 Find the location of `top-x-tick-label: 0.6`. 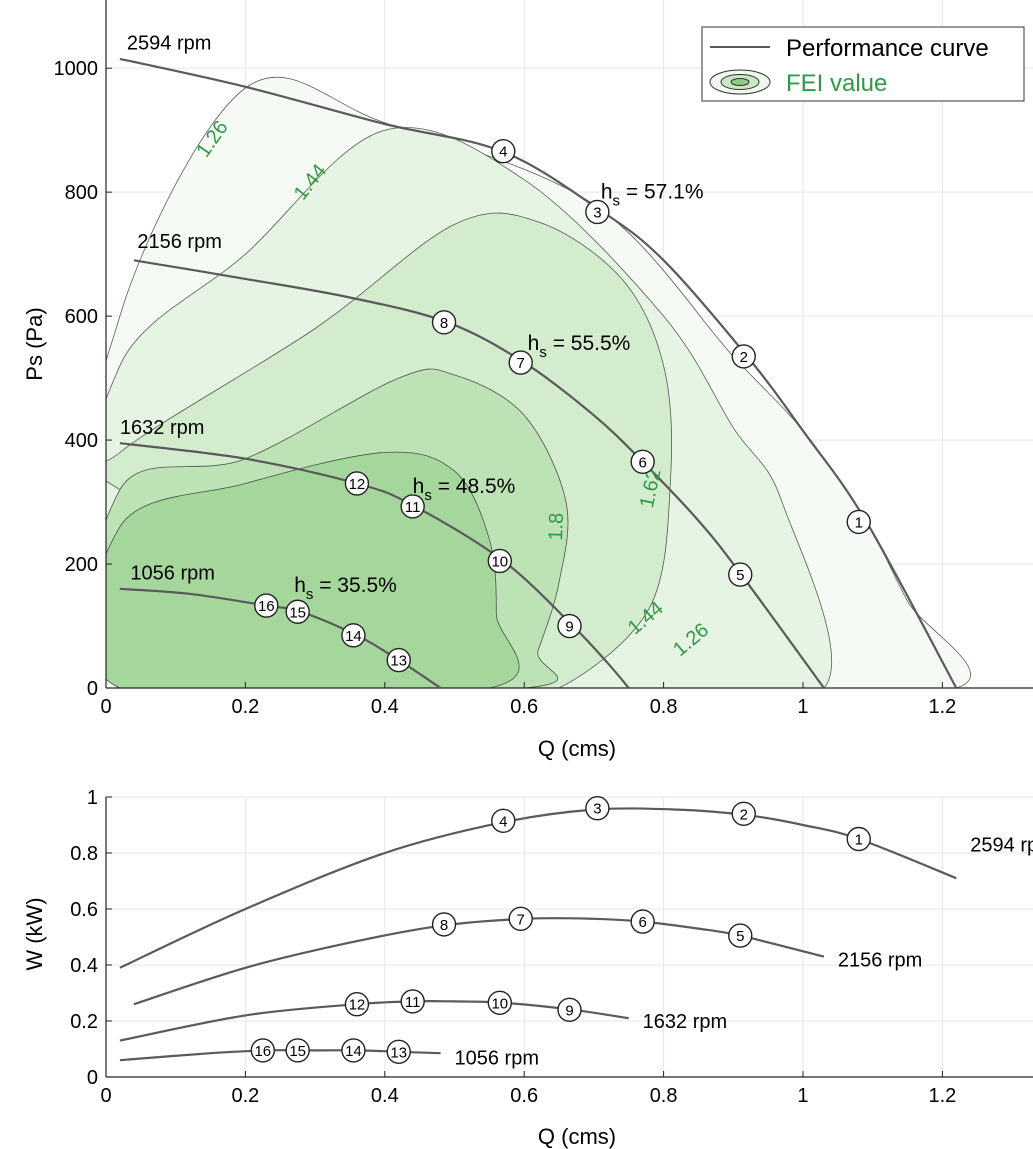

top-x-tick-label: 0.6 is located at coordinates (524, 707).